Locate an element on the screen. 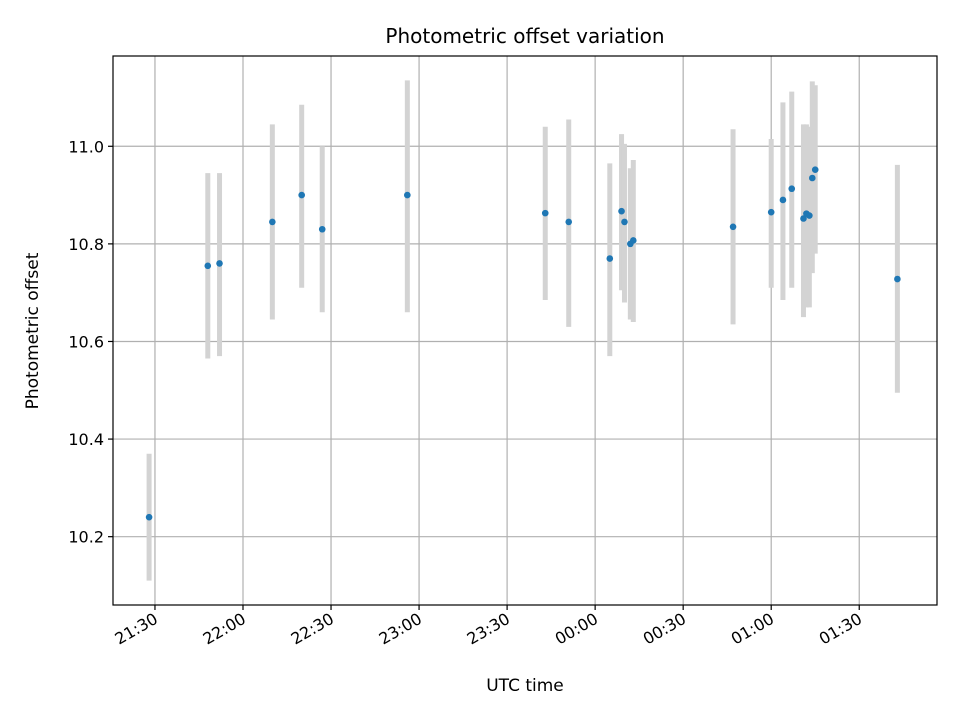  x-tick-label: 21:30 is located at coordinates (136, 629).